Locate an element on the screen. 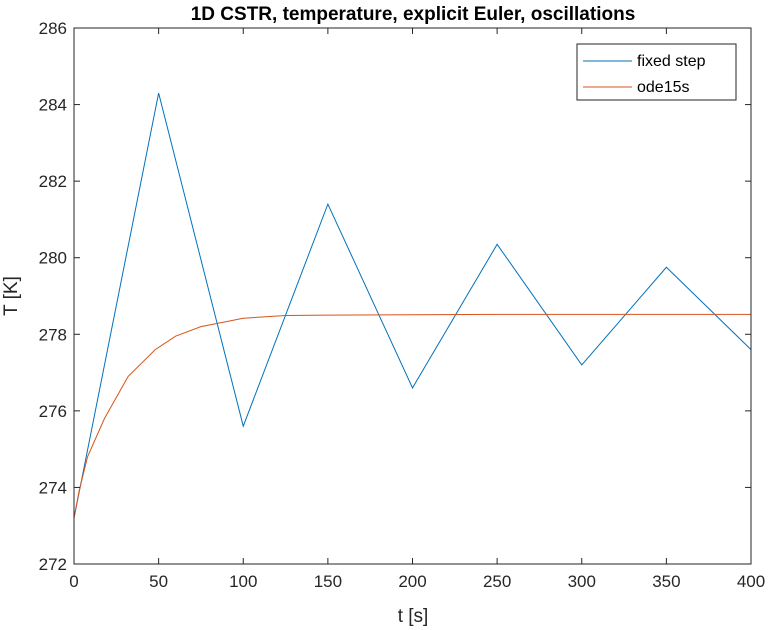 Image resolution: width=772 pixels, height=630 pixels. legend-box is located at coordinates (656, 72).